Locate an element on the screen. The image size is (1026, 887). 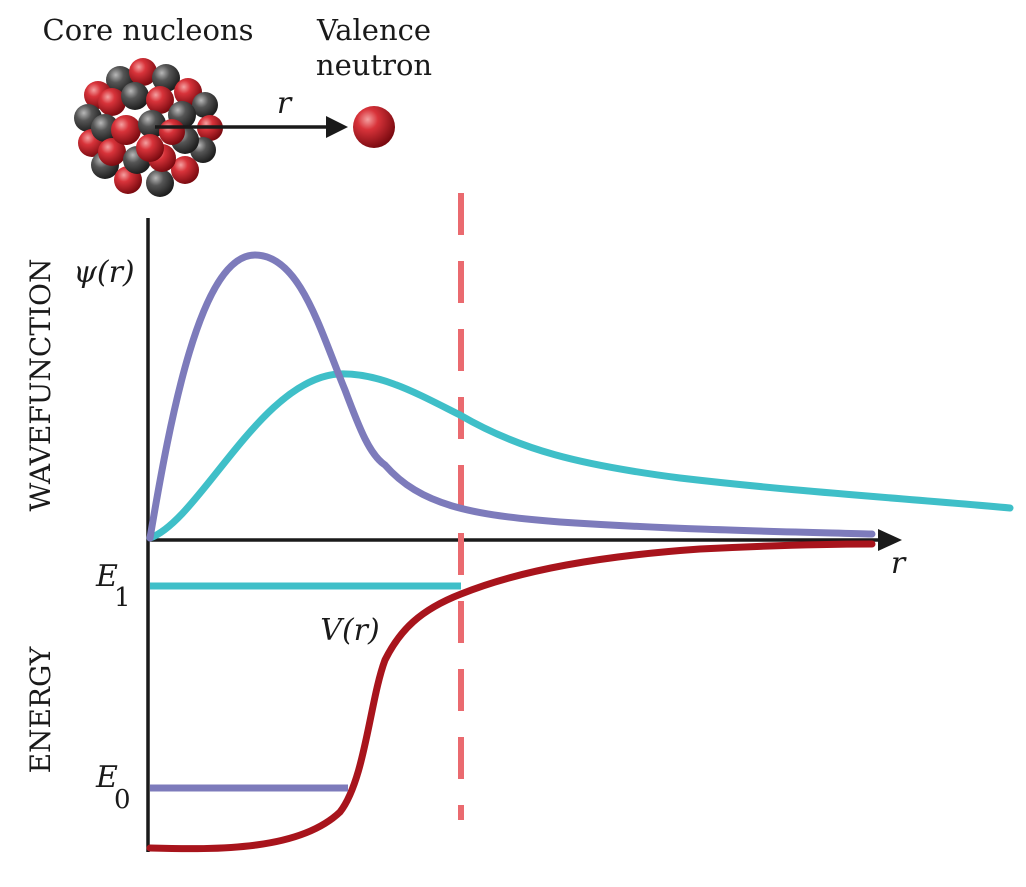
neutron-sphere-icon is located at coordinates (374, 127).